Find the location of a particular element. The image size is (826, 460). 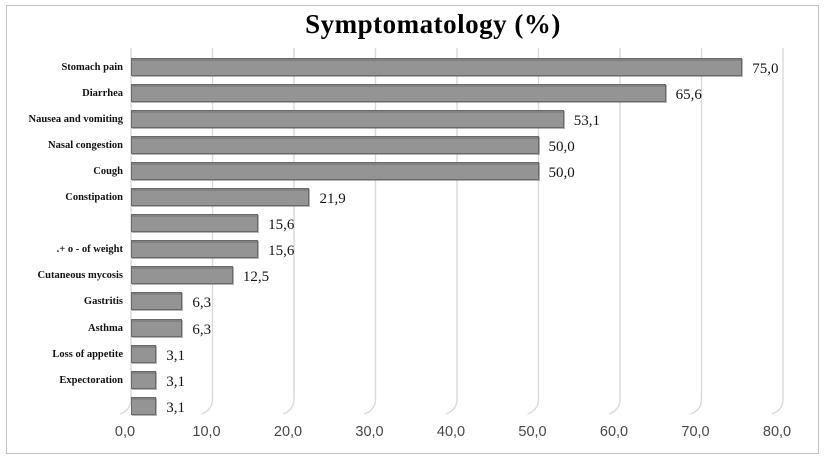

x-axis-tick-label: 70,0 is located at coordinates (695, 432).